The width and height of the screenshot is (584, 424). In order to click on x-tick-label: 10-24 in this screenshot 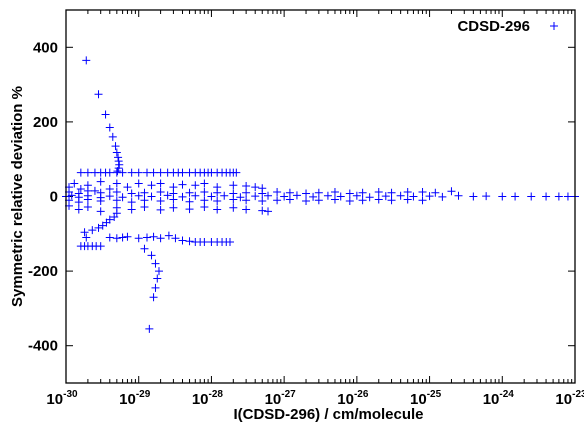, I will do `click(499, 398)`.